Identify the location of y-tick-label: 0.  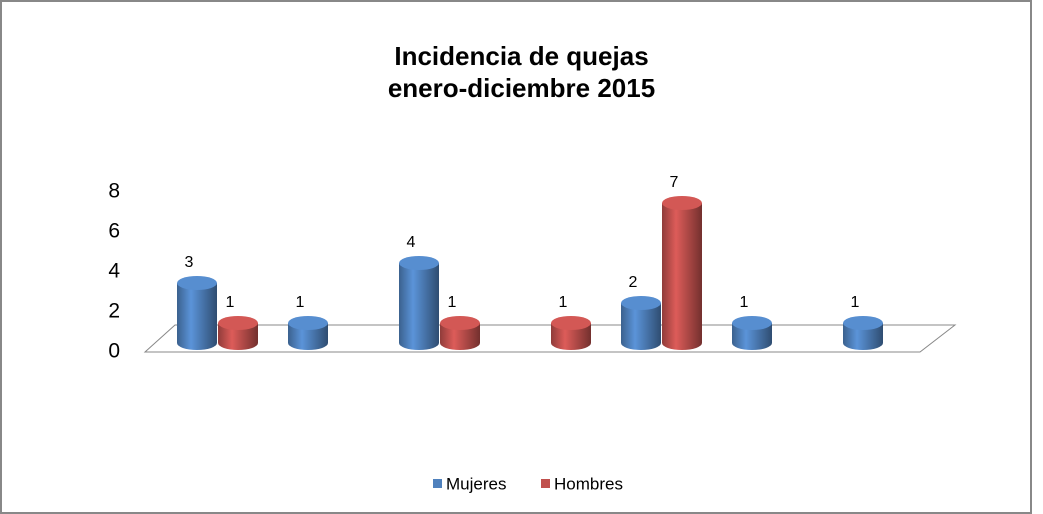
(114, 351).